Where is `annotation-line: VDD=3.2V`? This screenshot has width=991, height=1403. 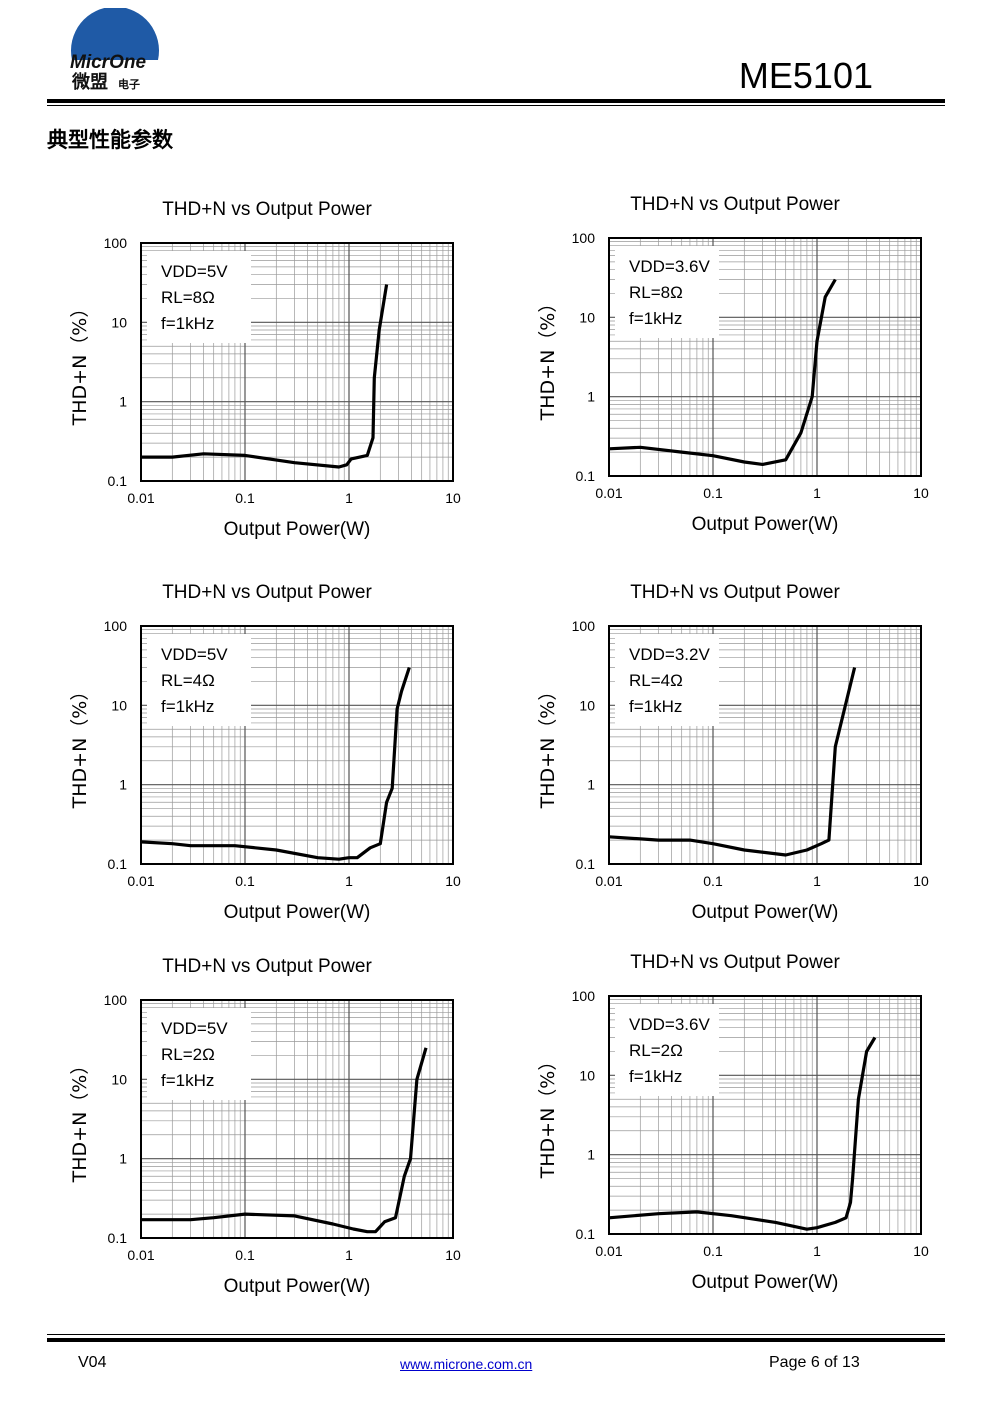
annotation-line: VDD=3.2V is located at coordinates (669, 654).